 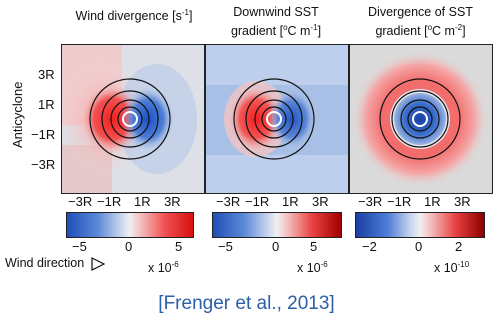 I want to click on panel-wind-divergence, so click(x=133, y=119).